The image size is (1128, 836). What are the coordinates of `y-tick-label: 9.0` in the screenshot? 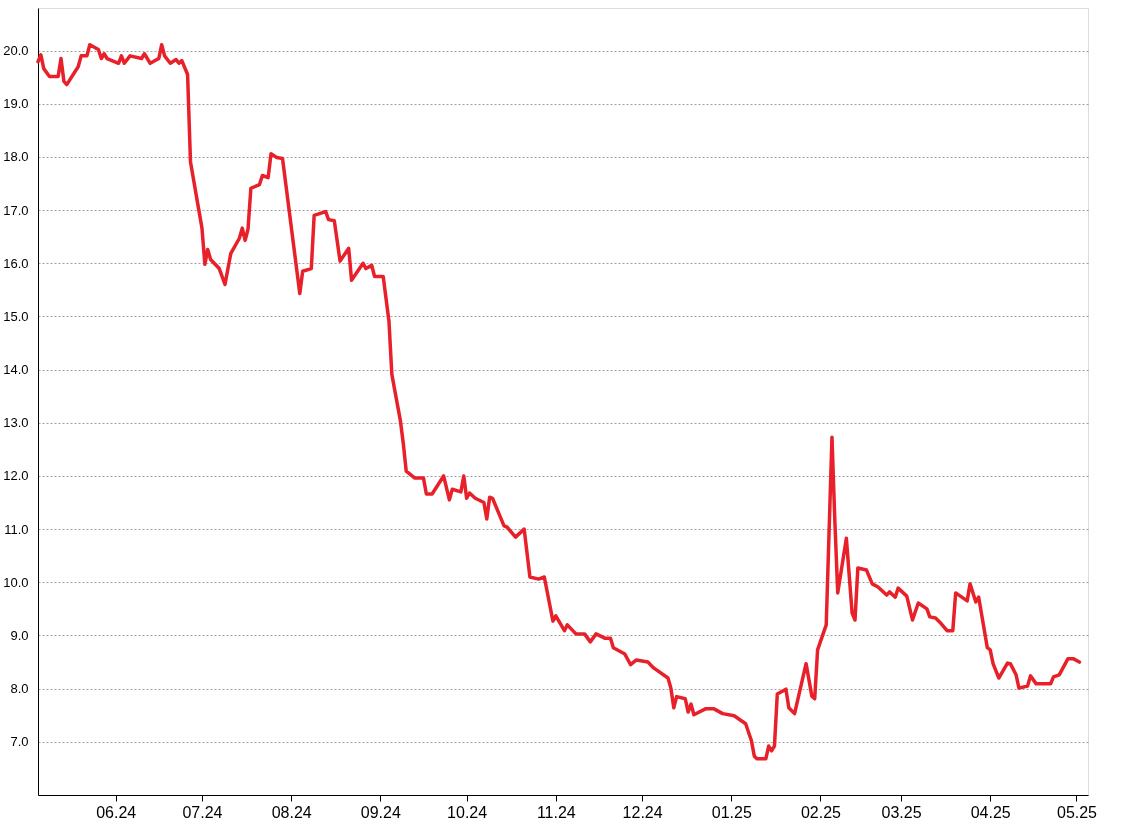 It's located at (19, 635).